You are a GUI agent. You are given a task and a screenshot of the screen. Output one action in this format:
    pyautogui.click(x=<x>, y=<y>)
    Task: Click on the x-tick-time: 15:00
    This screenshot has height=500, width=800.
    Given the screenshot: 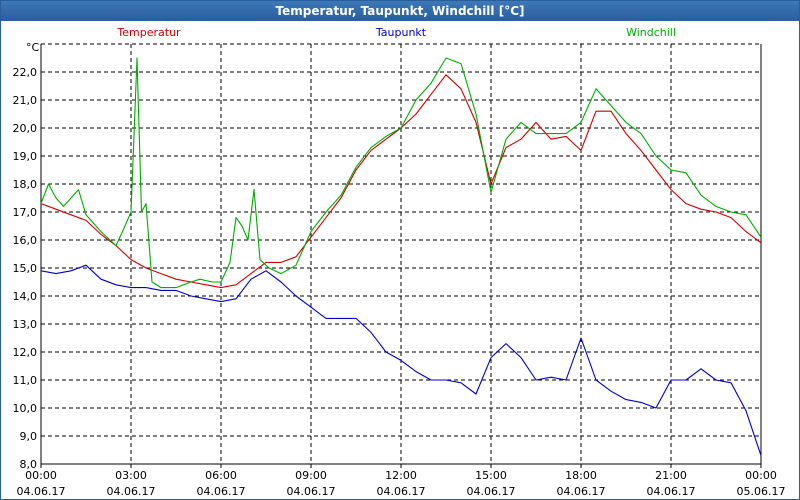 What is the action you would take?
    pyautogui.click(x=491, y=475)
    